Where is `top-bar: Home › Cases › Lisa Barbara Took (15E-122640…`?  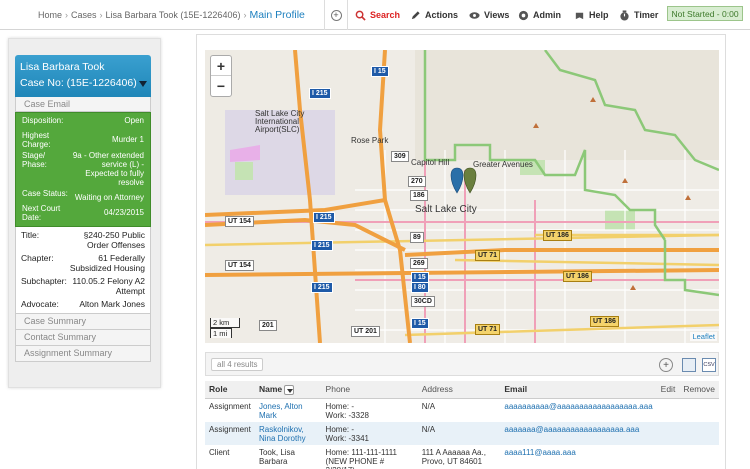 top-bar: Home › Cases › Lisa Barbara Took (15E-122640… is located at coordinates (375, 15).